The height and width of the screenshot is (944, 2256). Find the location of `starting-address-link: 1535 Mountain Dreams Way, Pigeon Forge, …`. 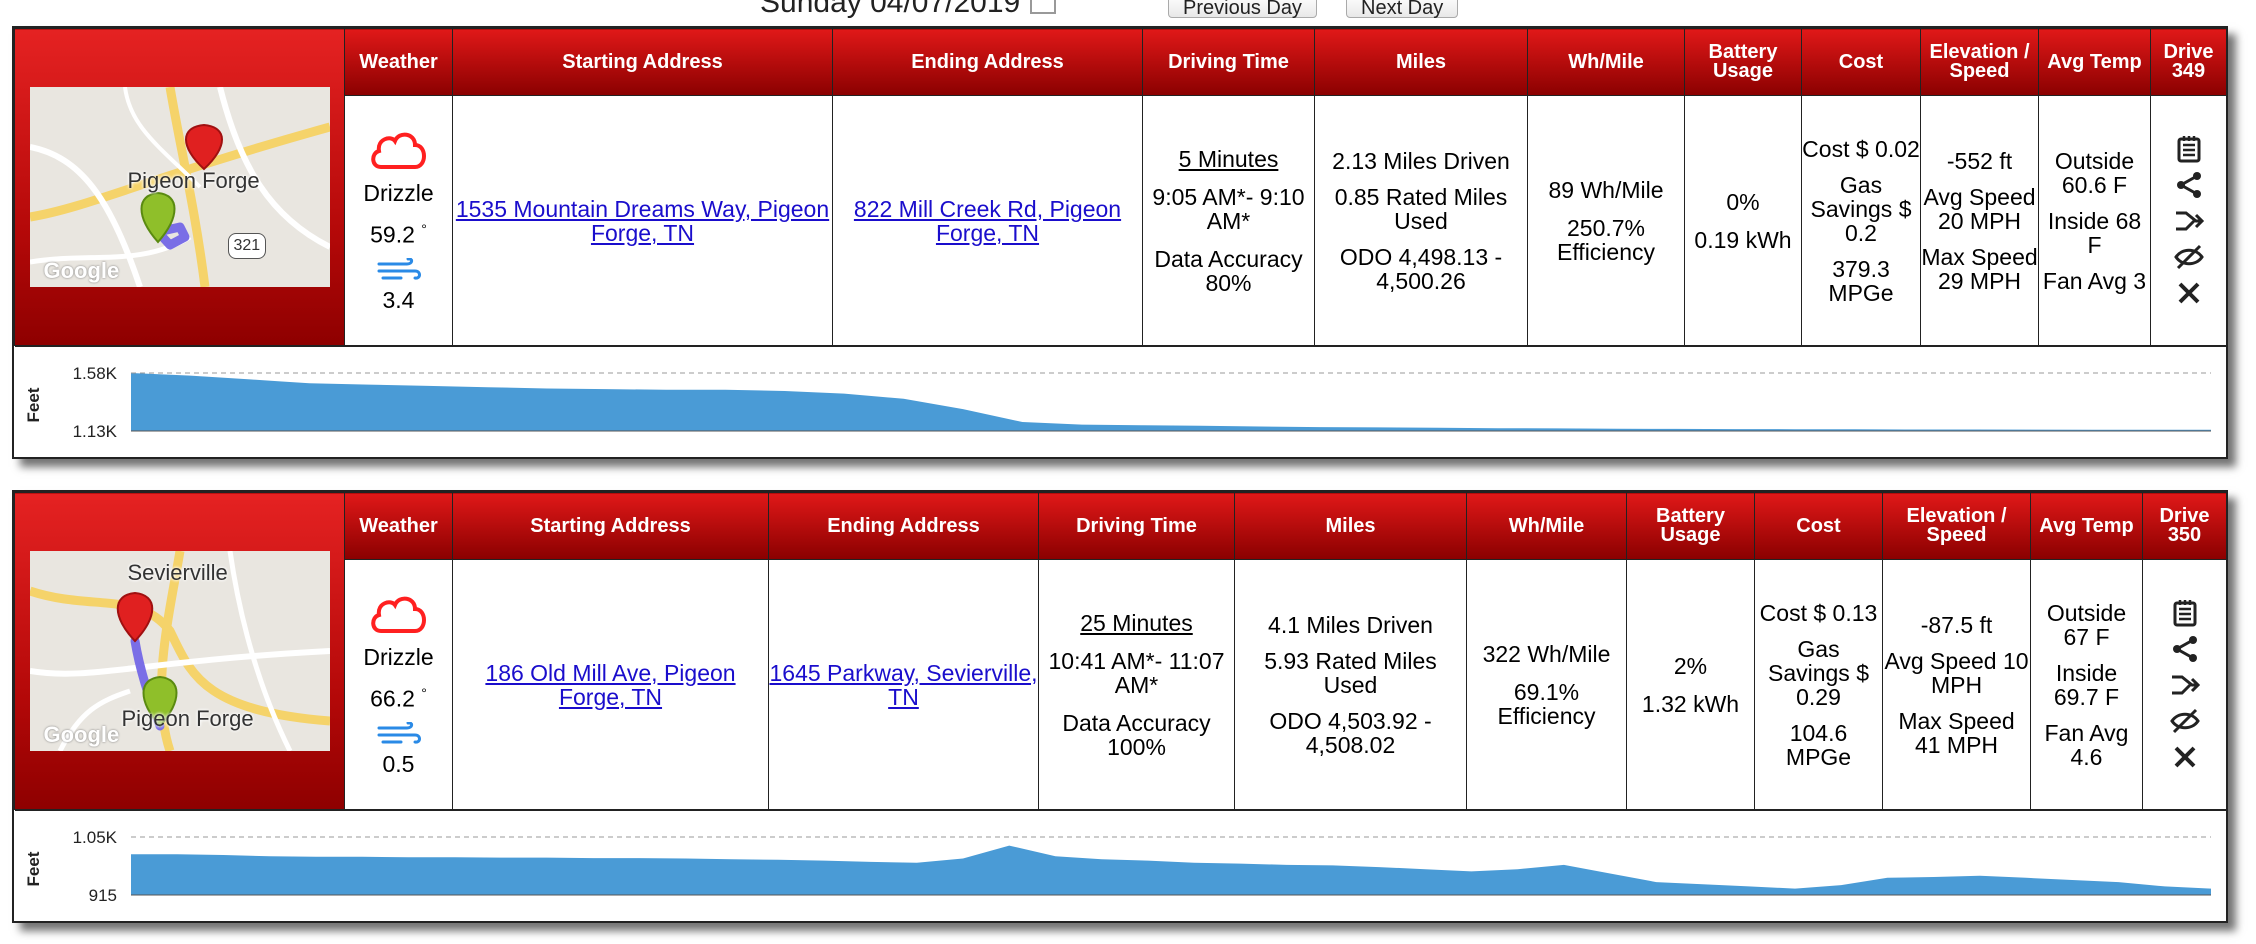

starting-address-link: 1535 Mountain Dreams Way, Pigeon Forge, … is located at coordinates (642, 220).